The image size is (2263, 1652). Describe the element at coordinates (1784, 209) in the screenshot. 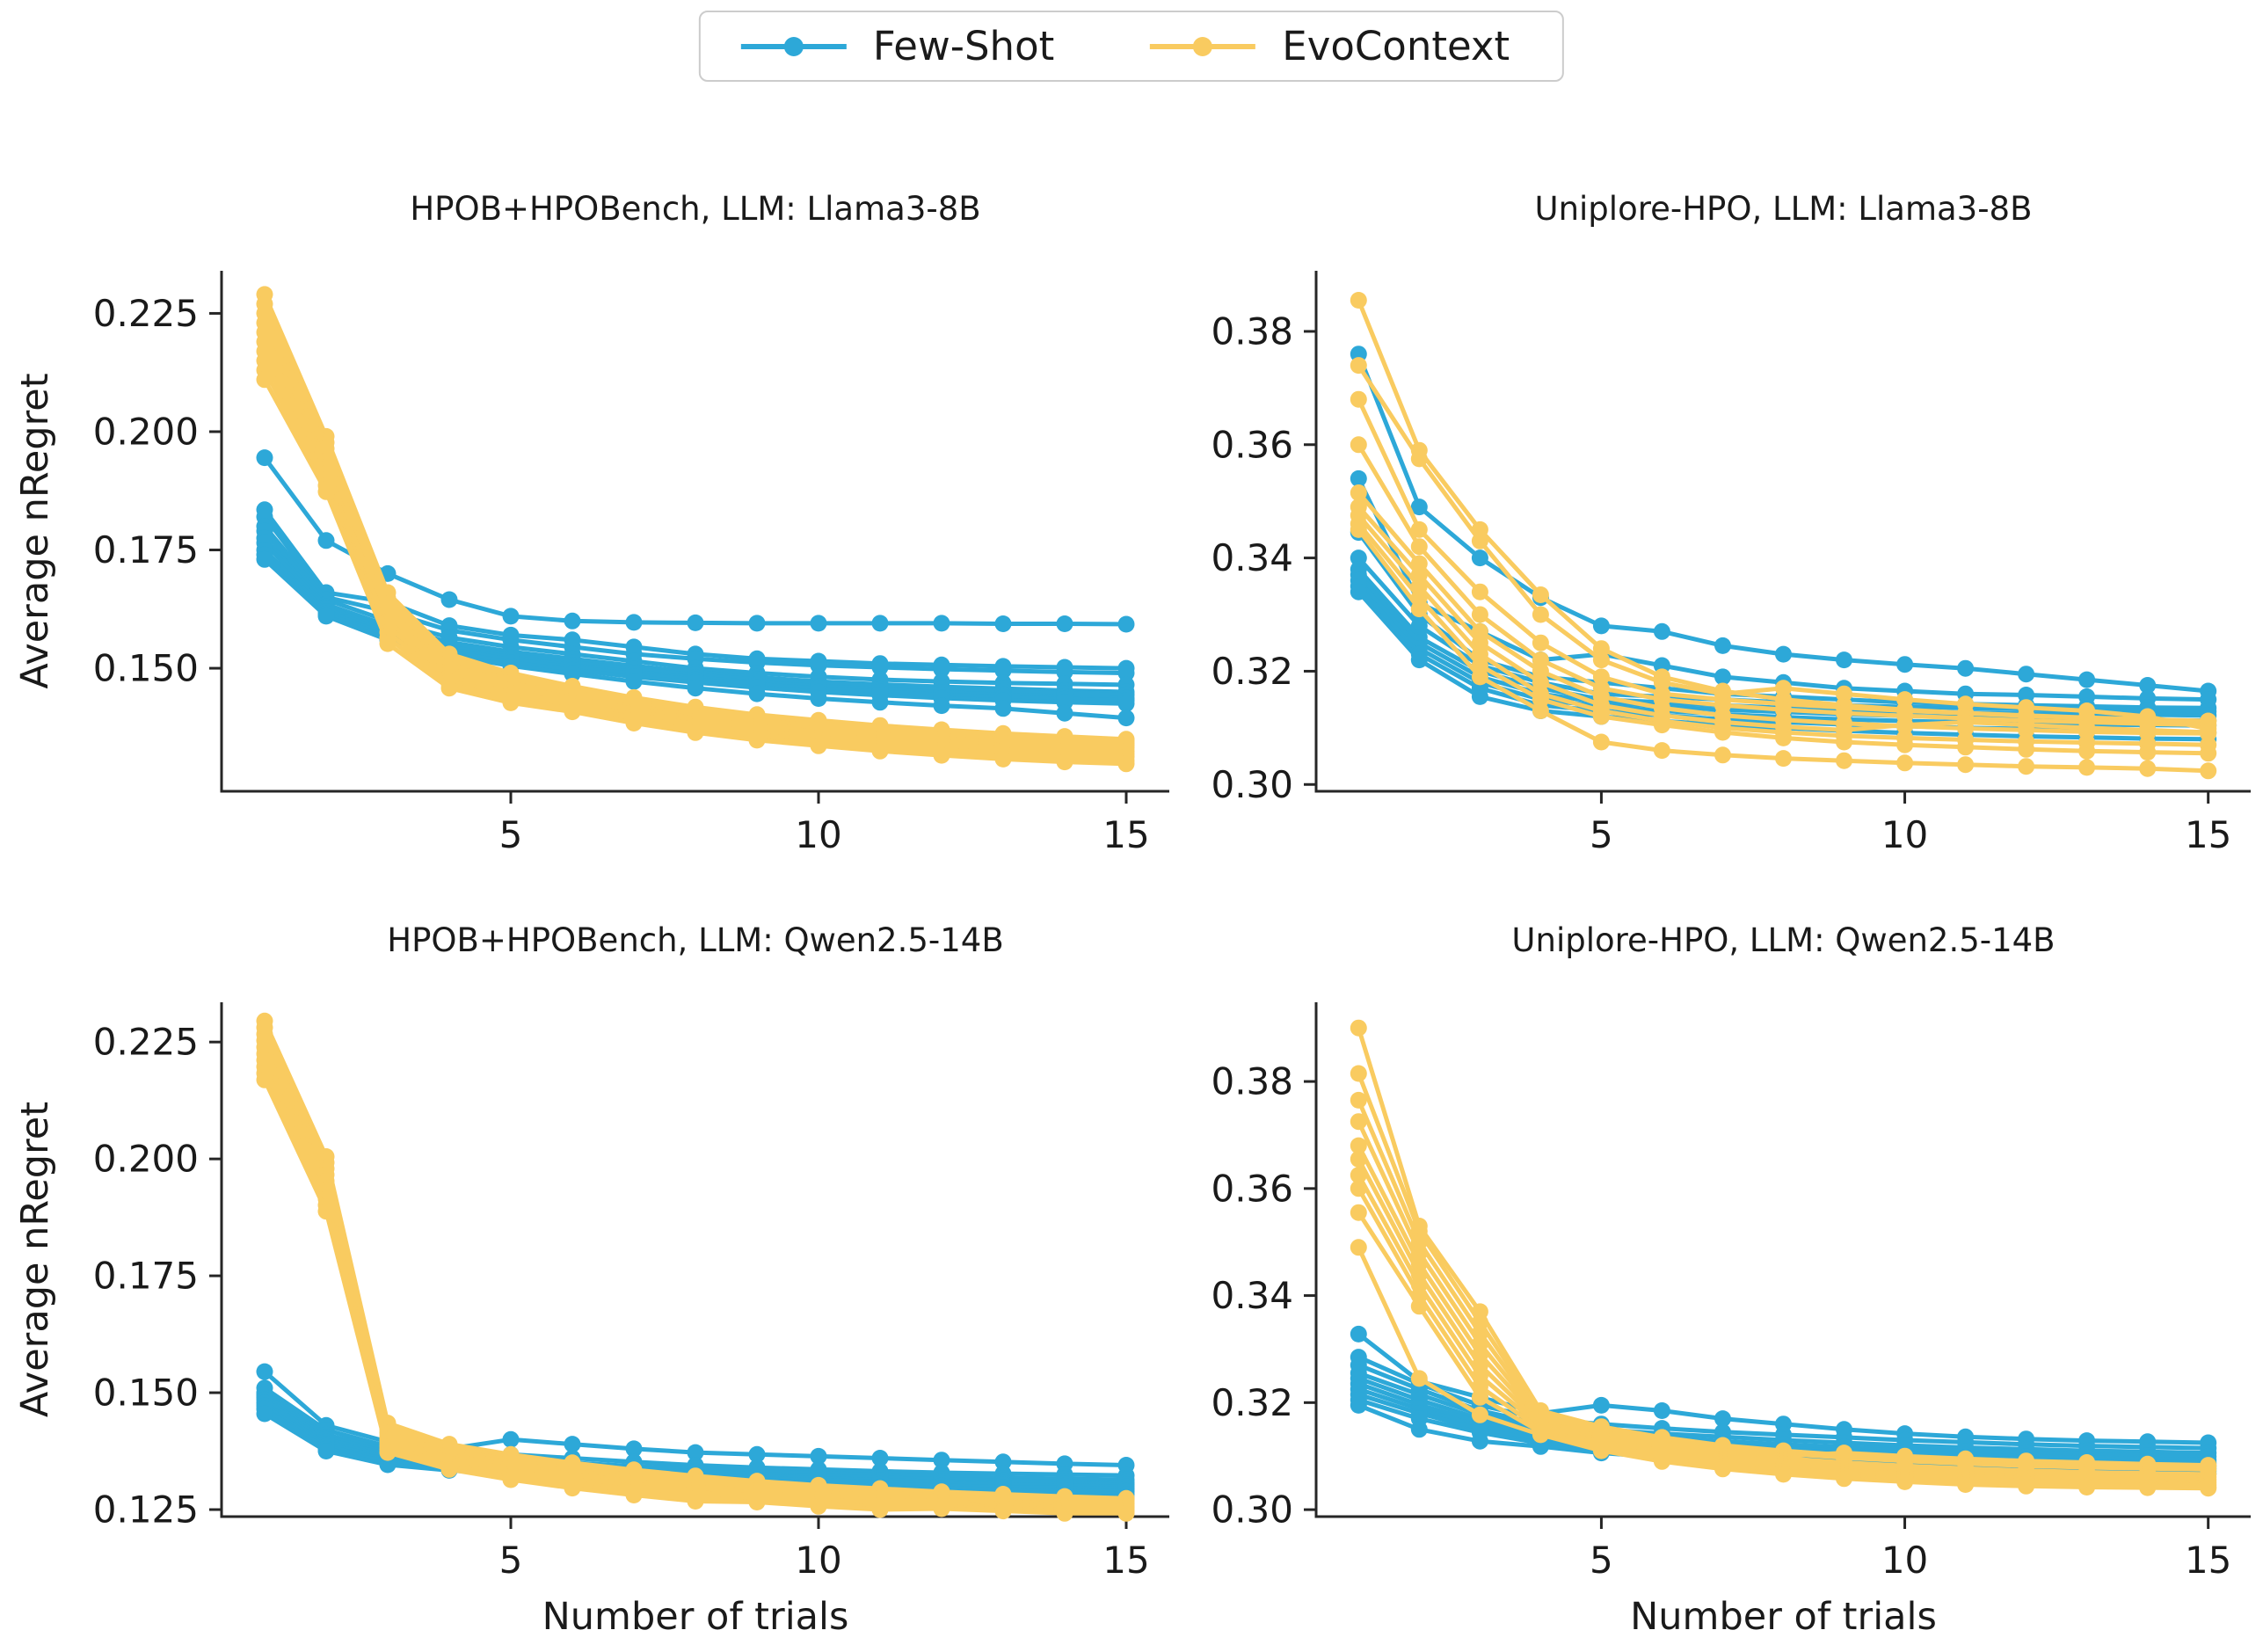

I see `subplot-title: Uniplore-HPO, LLM: Llama3-8B` at that location.